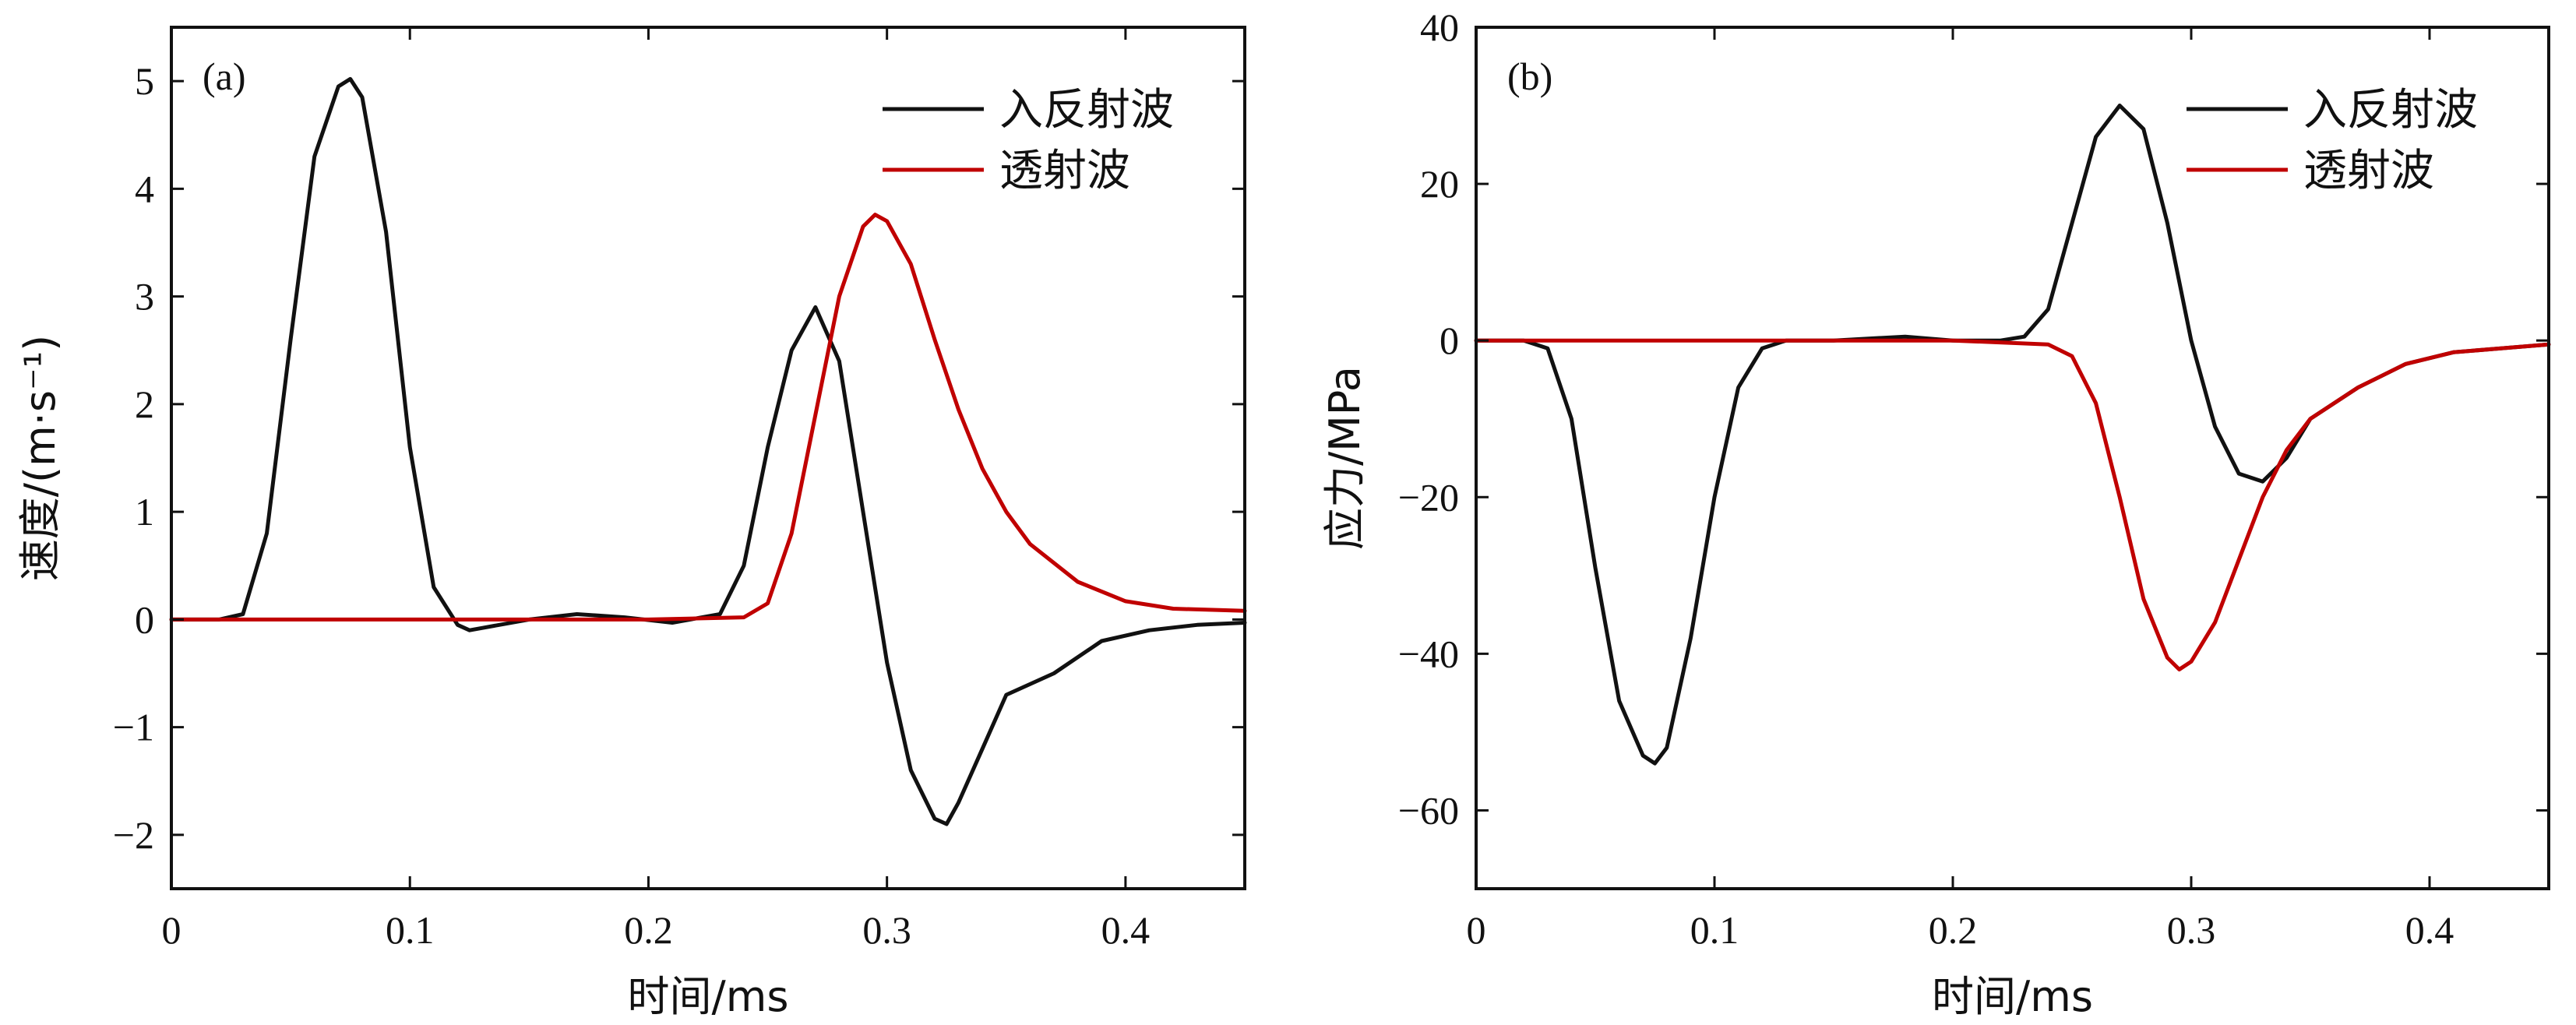 This screenshot has width=2576, height=1025. What do you see at coordinates (1344, 458) in the screenshot?
I see `y-axis-label: 应力/MPa` at bounding box center [1344, 458].